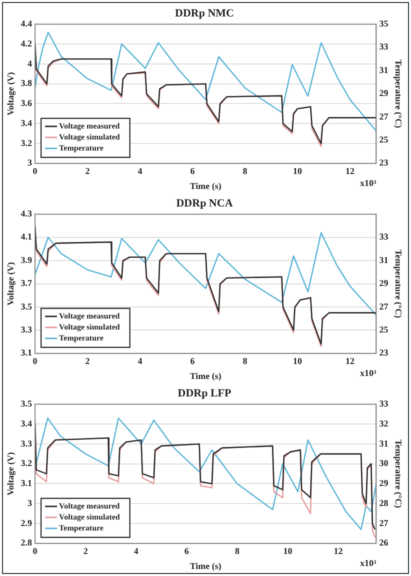  What do you see at coordinates (384, 543) in the screenshot?
I see `y2-tick-label: 26` at bounding box center [384, 543].